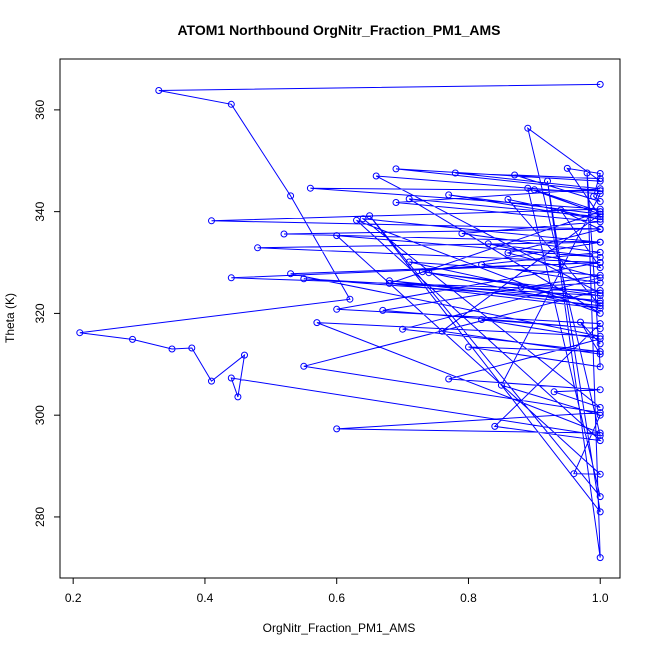 The image size is (650, 650). Describe the element at coordinates (40, 211) in the screenshot. I see `y-tick-label: 340` at that location.